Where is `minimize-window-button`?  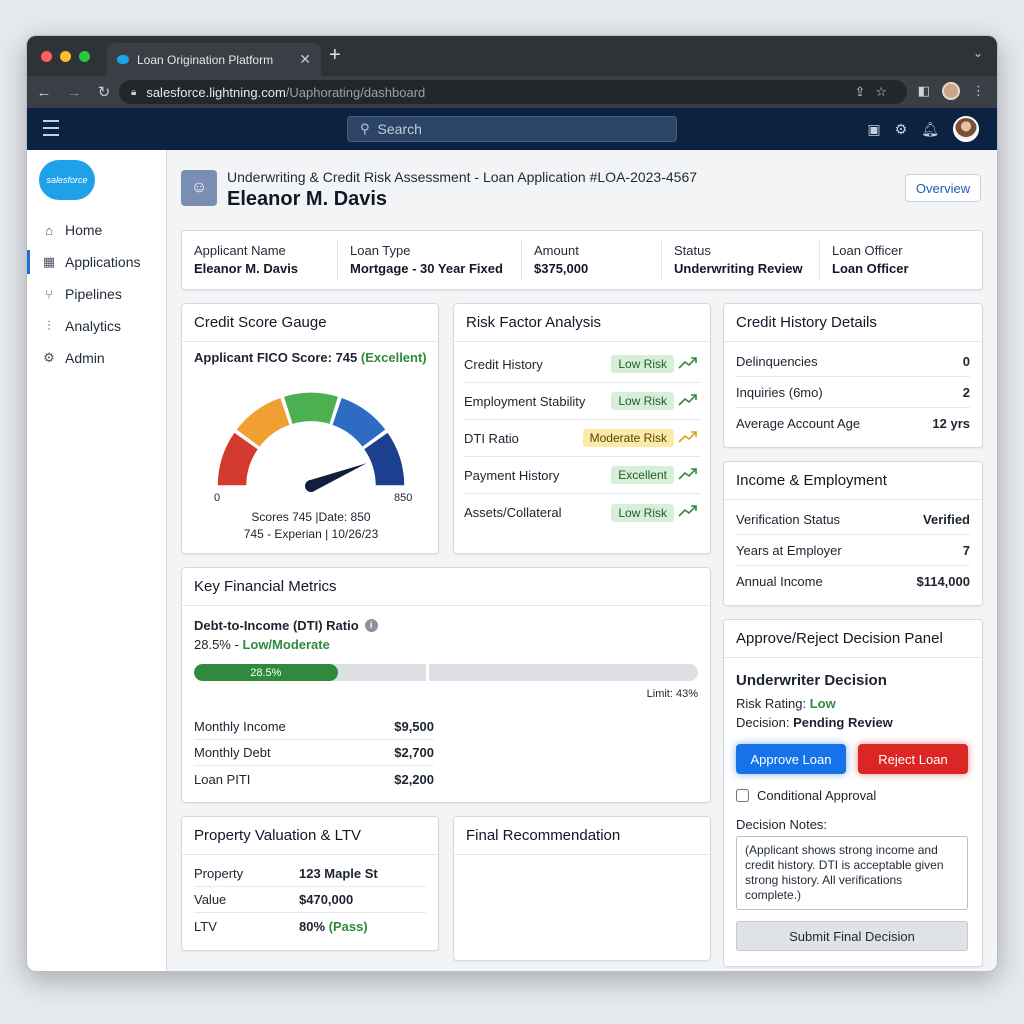 minimize-window-button is located at coordinates (65, 56).